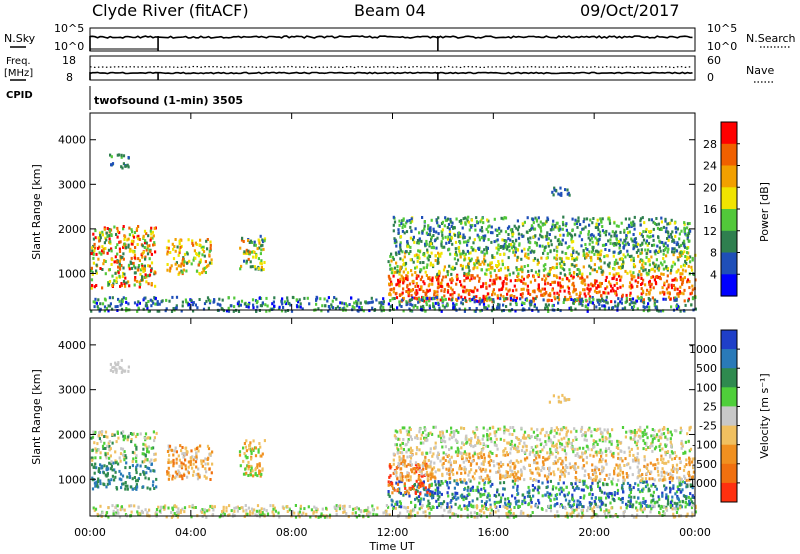  Describe the element at coordinates (391, 67) in the screenshot. I see `nave-line` at that location.